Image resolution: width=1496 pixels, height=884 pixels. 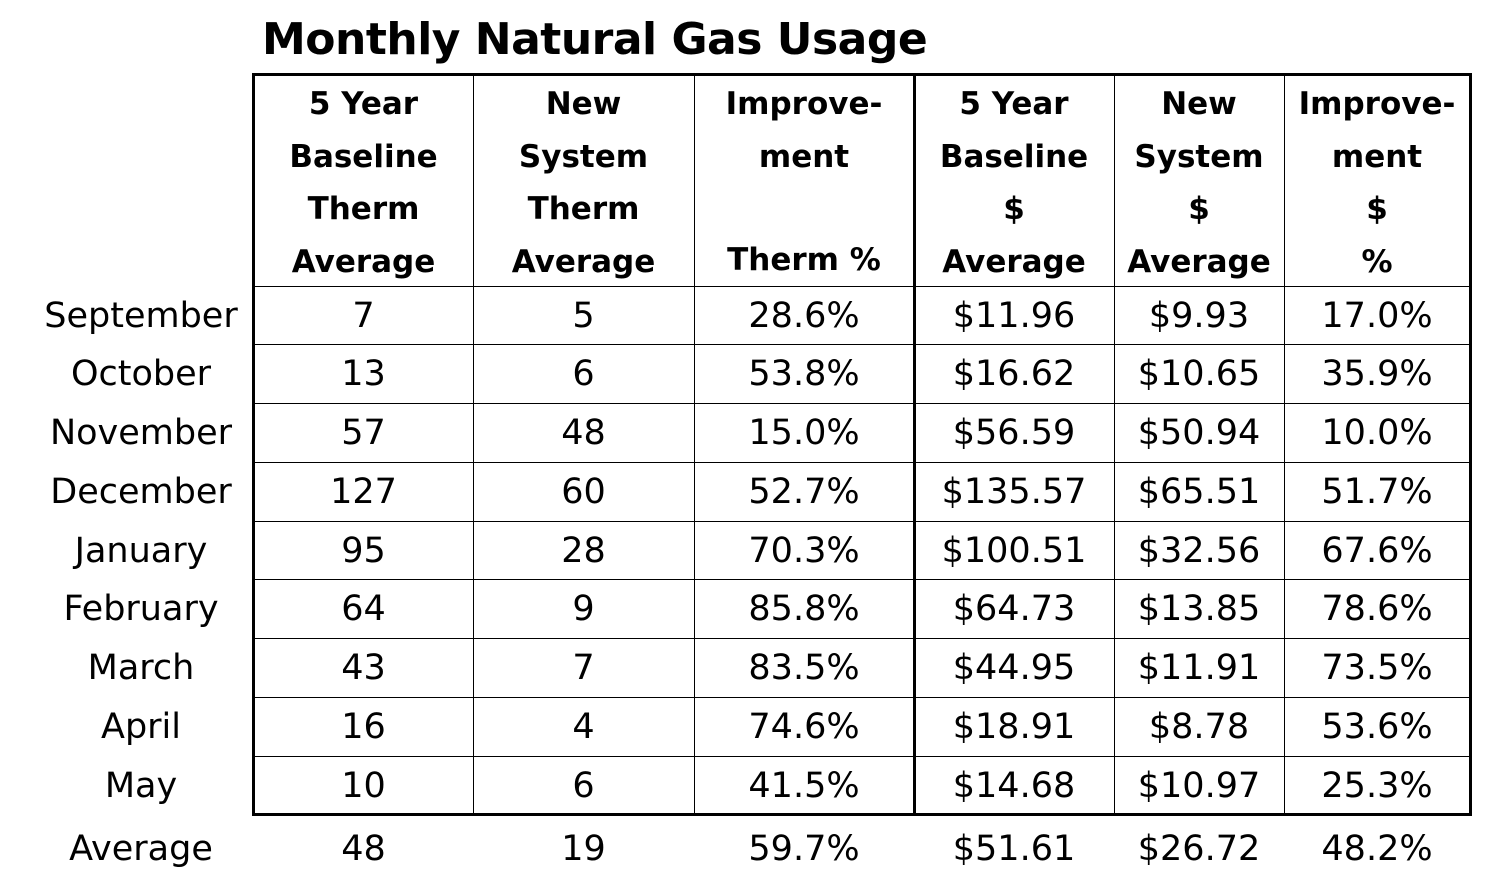 I want to click on table-cell-average: 19, so click(x=583, y=849).